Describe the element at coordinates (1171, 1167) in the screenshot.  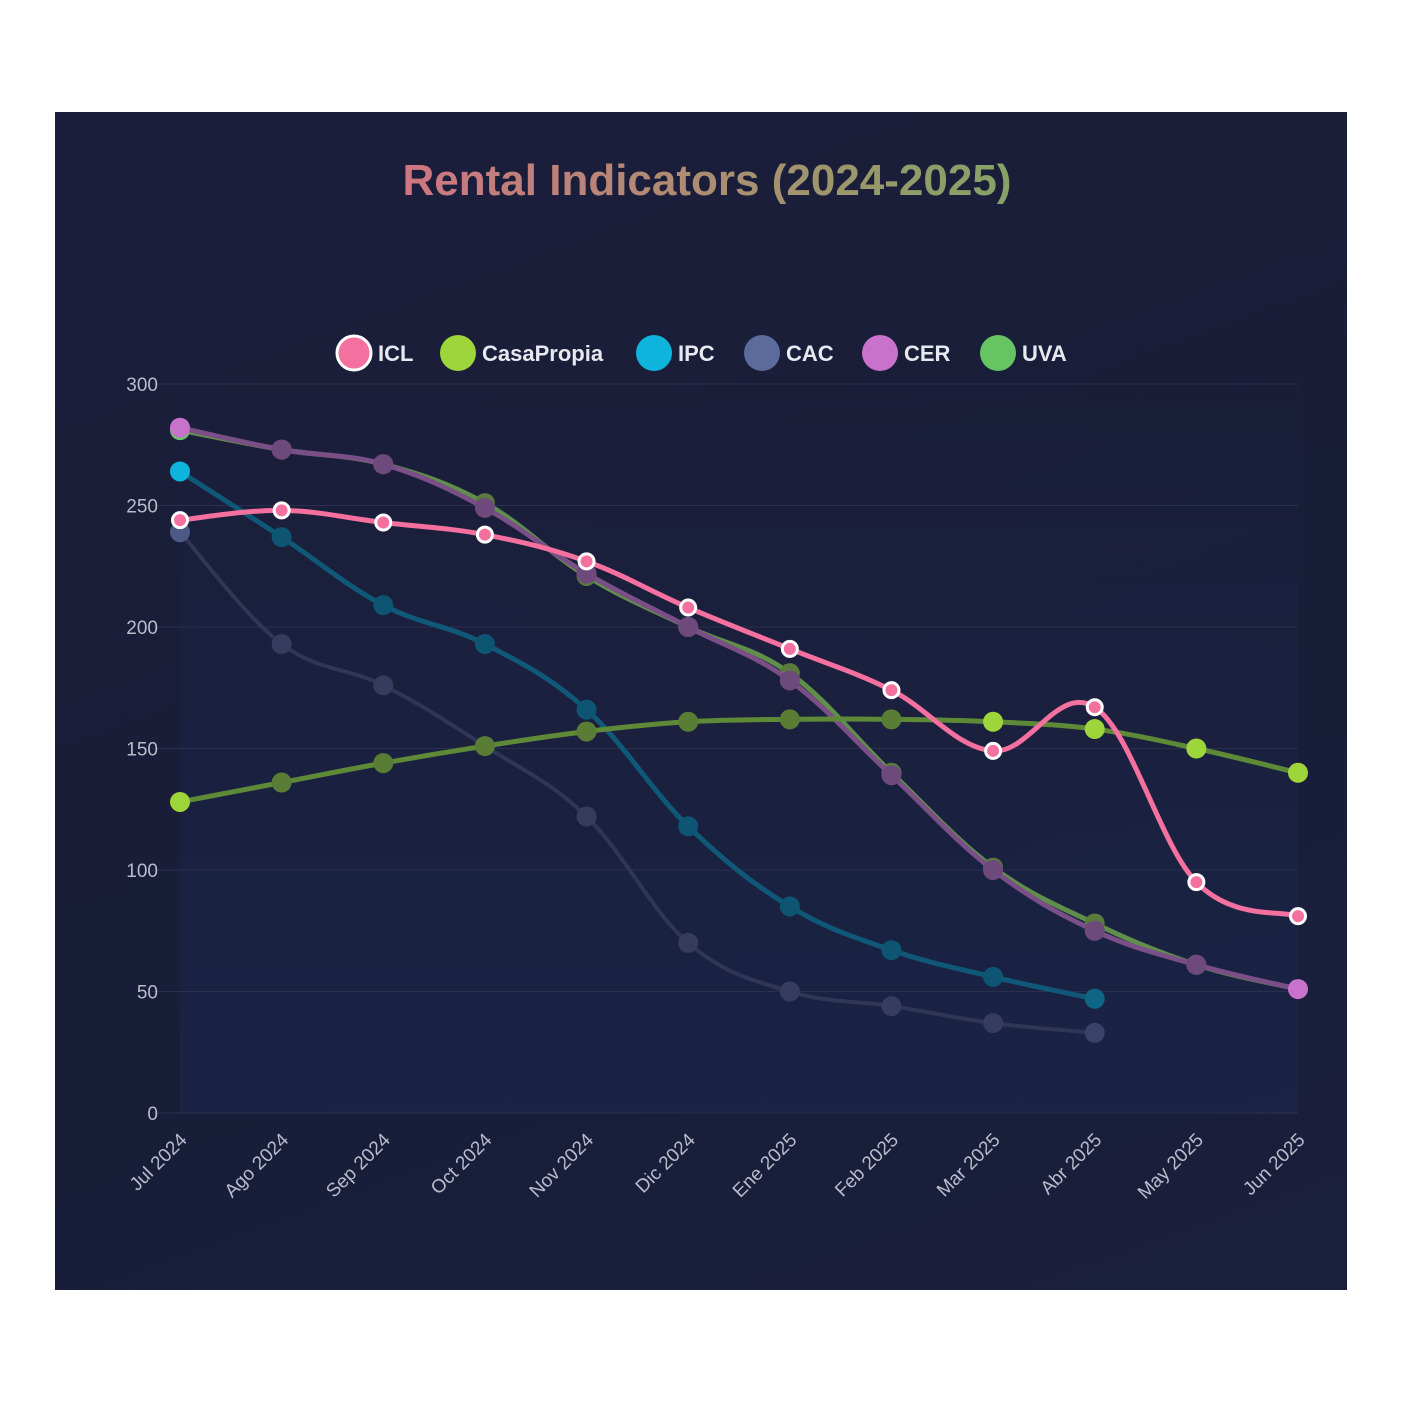
I see `x-tick-label: May 2025` at that location.